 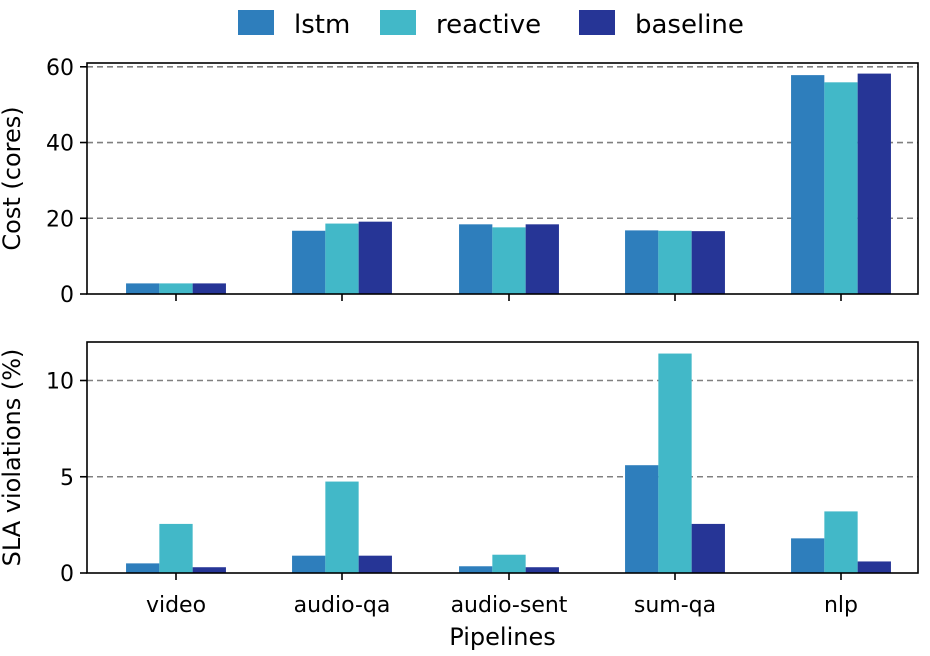 What do you see at coordinates (675, 262) in the screenshot?
I see `bar-0-reactive-sum-qa` at bounding box center [675, 262].